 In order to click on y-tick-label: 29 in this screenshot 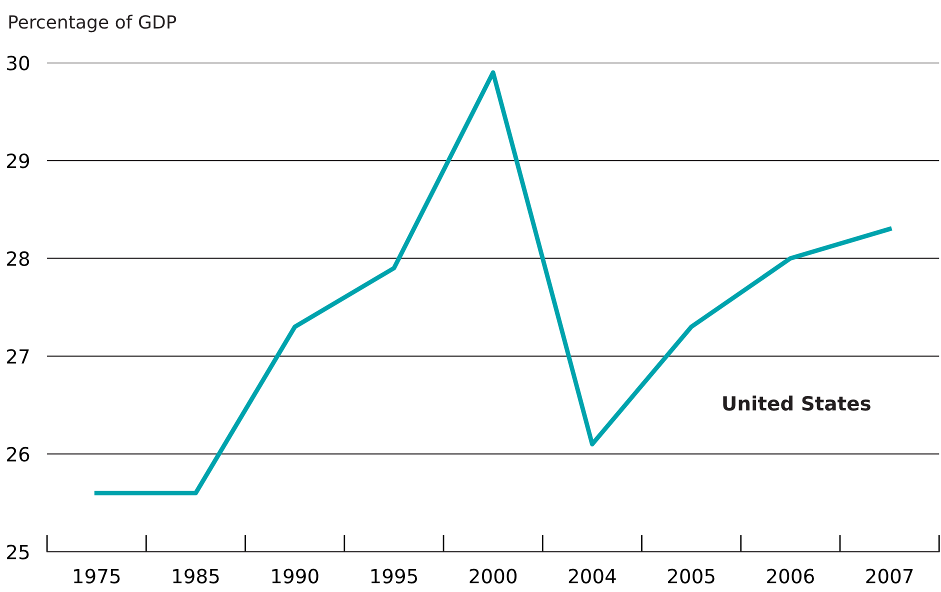, I will do `click(18, 161)`.